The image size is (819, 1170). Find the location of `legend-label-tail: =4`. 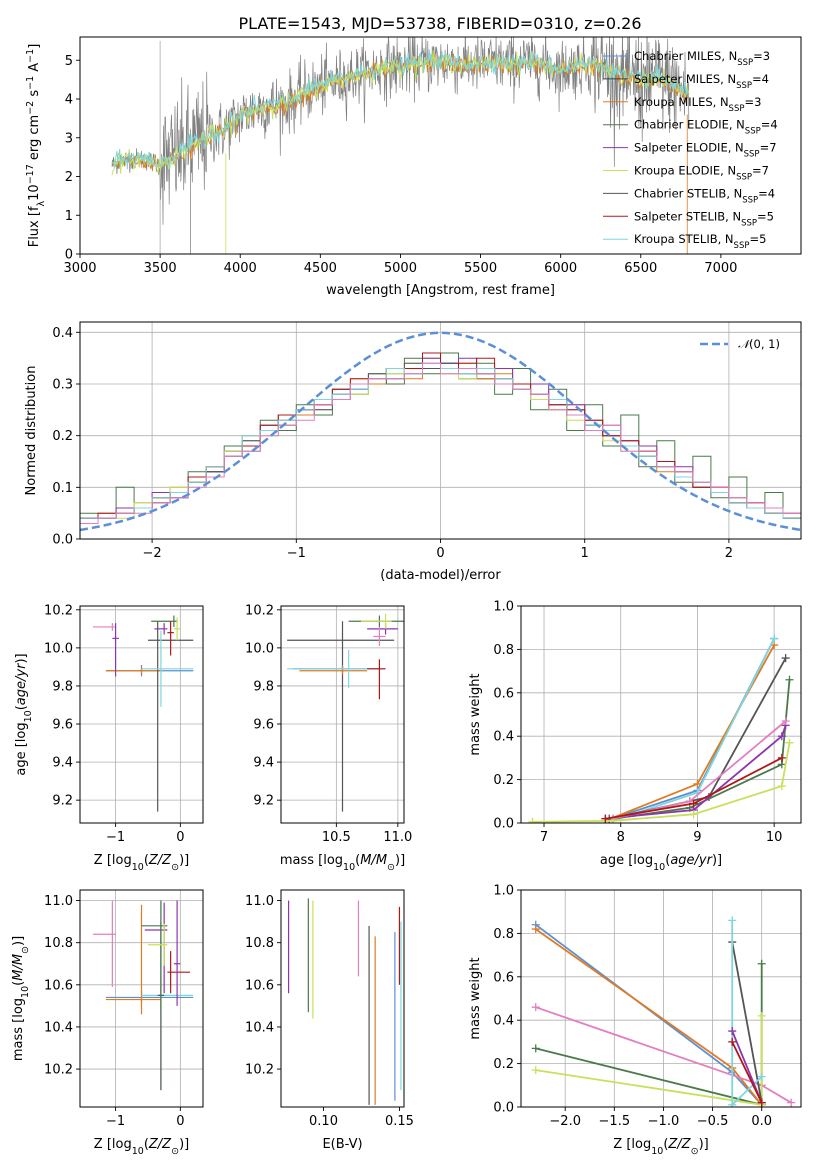

legend-label-tail: =4 is located at coordinates (769, 125).